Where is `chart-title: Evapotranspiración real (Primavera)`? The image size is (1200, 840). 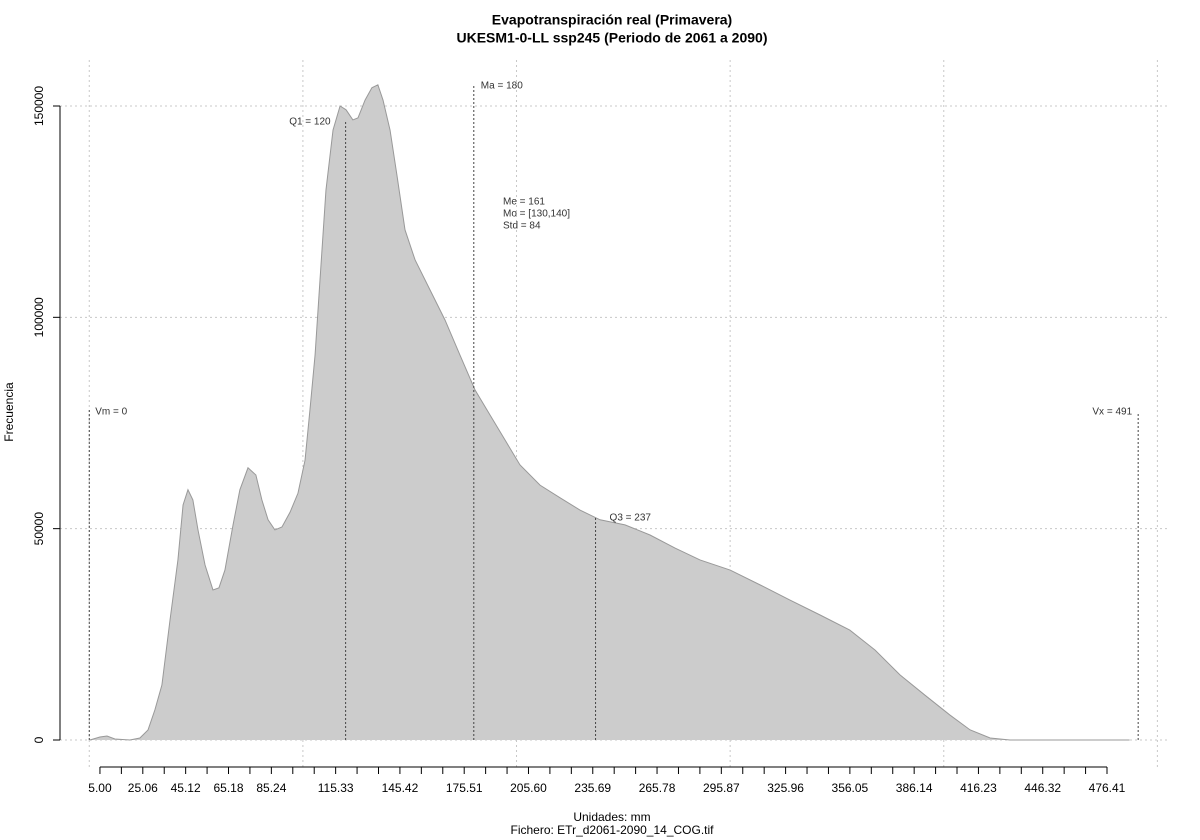
chart-title: Evapotranspiración real (Primavera) is located at coordinates (612, 20).